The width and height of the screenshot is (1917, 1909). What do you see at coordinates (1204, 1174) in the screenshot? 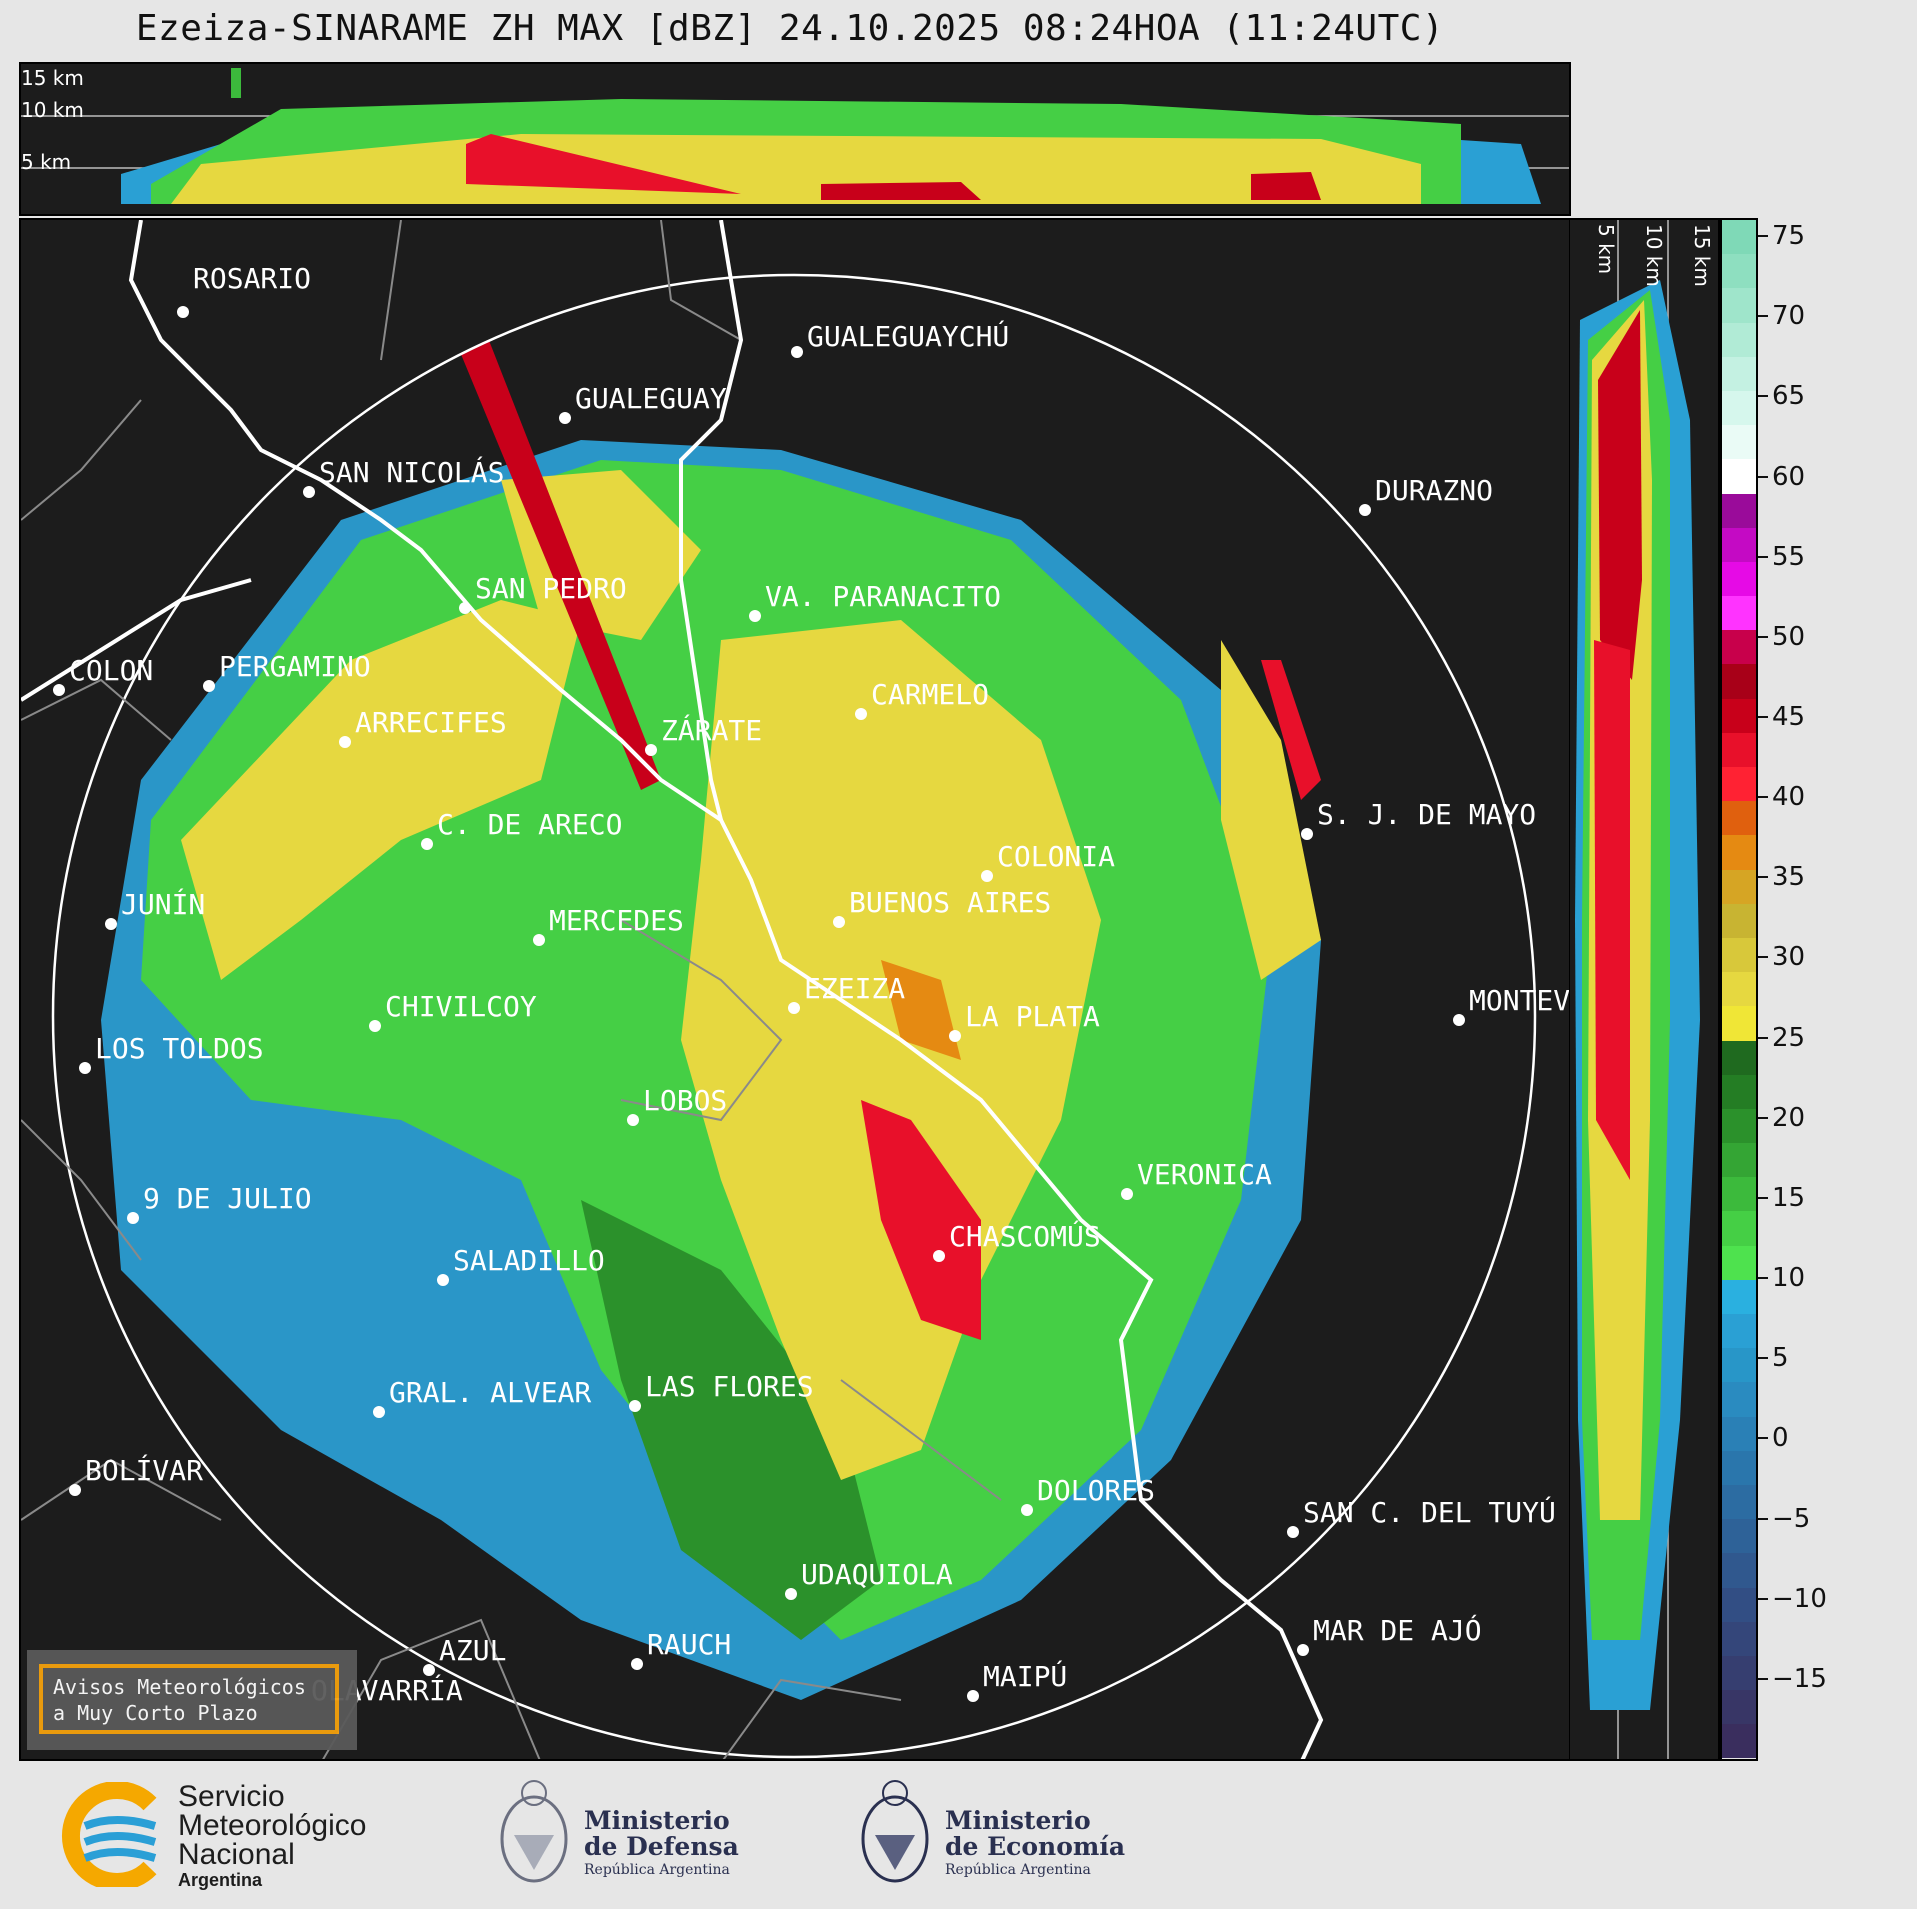
I see `city-label-veronica: VERONICA` at bounding box center [1204, 1174].